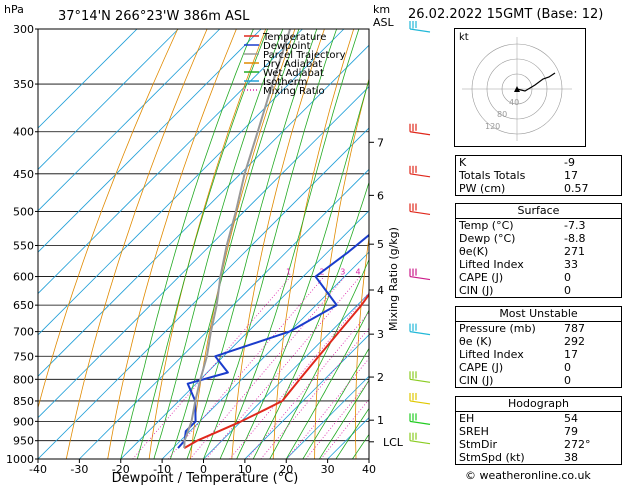 The height and width of the screenshot is (486, 629). I want to click on hodograph-unit: kt, so click(464, 37).